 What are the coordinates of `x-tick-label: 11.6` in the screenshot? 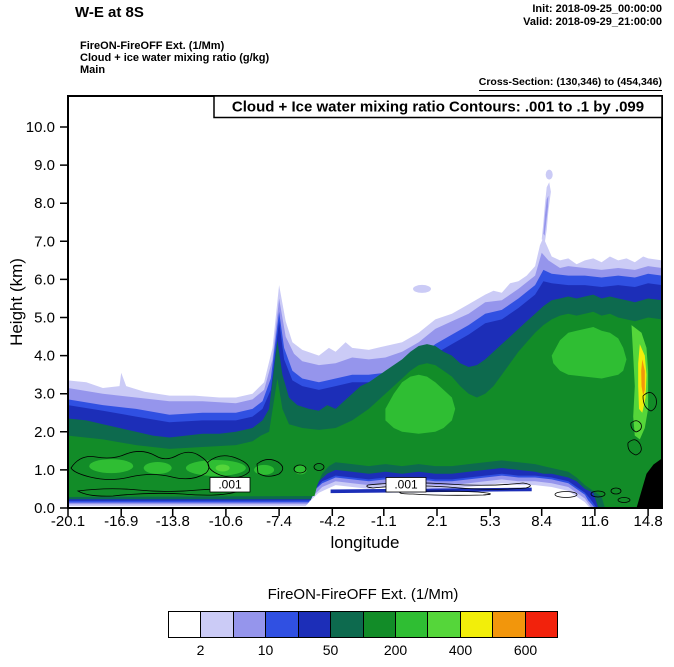 It's located at (595, 521).